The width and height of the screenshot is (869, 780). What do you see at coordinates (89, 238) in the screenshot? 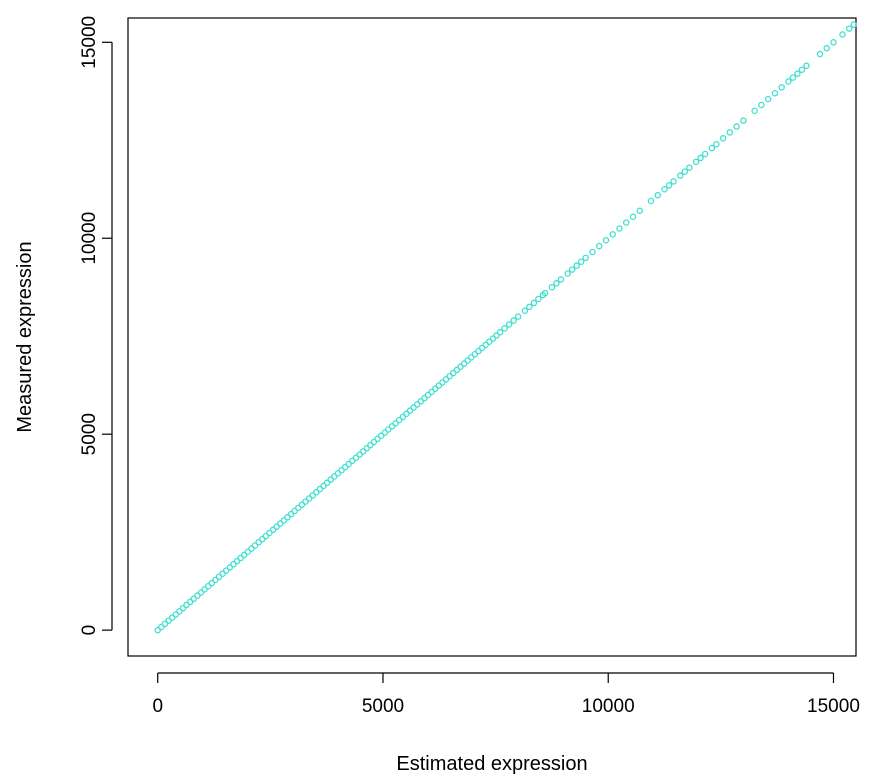
I see `y-tick-label: 10000` at bounding box center [89, 238].